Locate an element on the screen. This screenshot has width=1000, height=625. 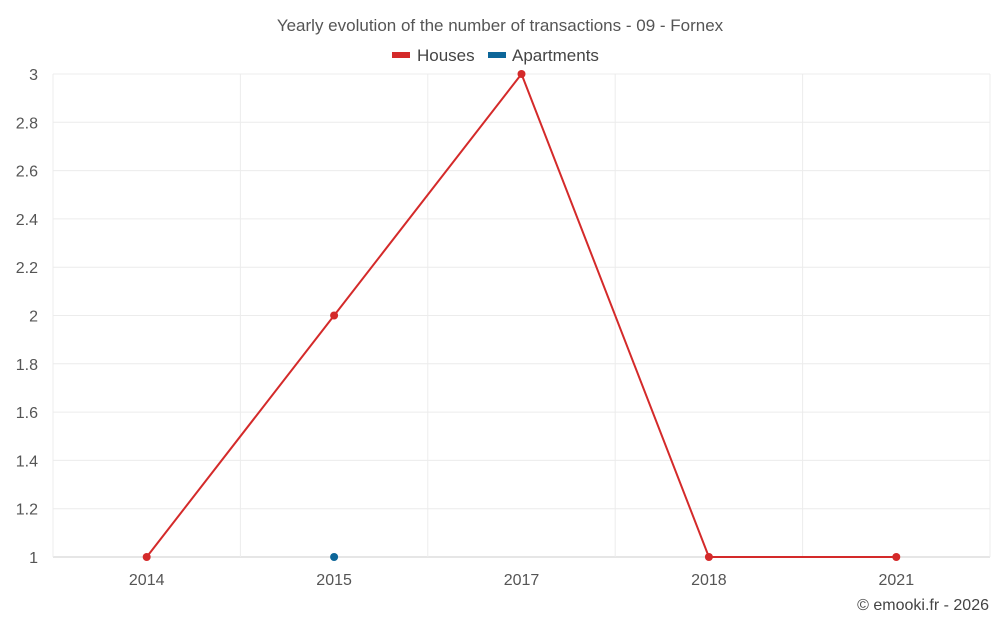
data-point-apartments is located at coordinates (334, 557).